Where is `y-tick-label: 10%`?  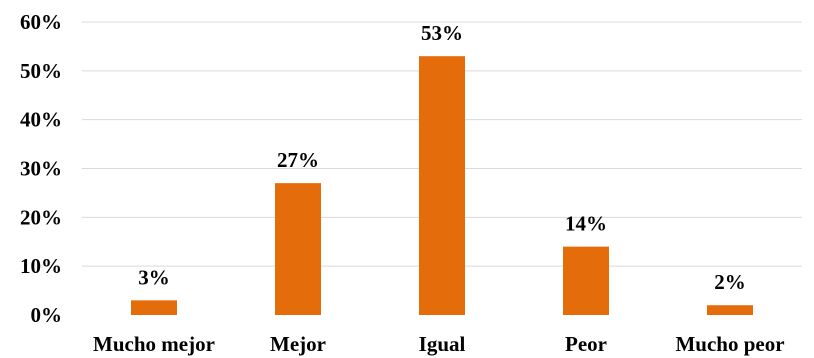
y-tick-label: 10% is located at coordinates (41, 266).